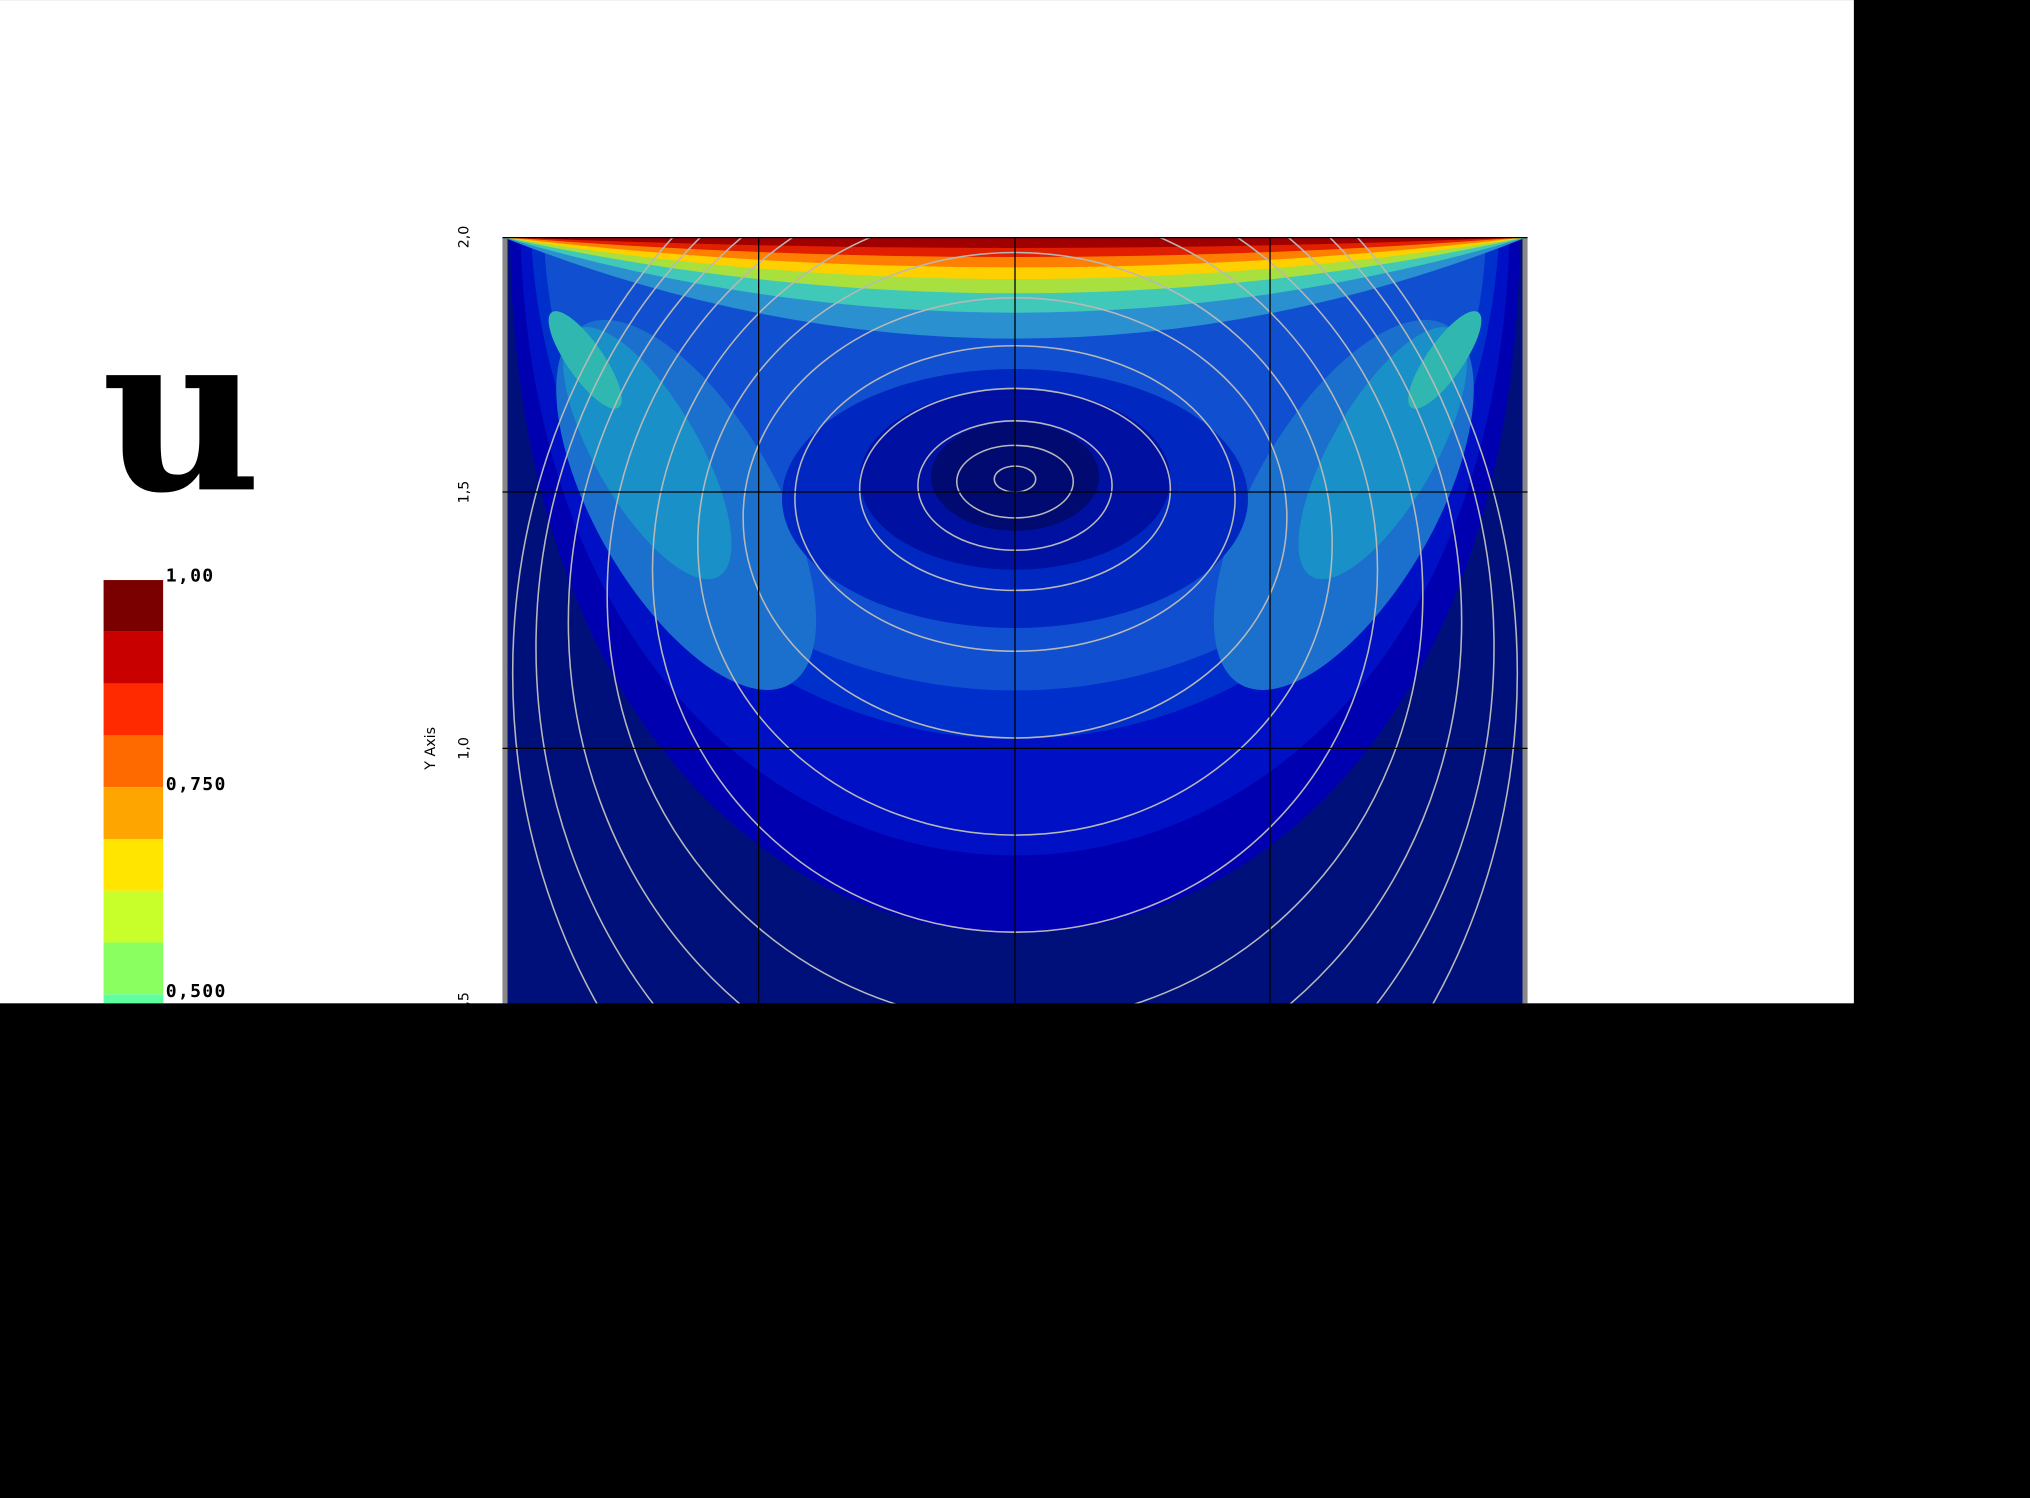 The image size is (2030, 1498). What do you see at coordinates (465, 492) in the screenshot?
I see `y-tick-label: 1,5` at bounding box center [465, 492].